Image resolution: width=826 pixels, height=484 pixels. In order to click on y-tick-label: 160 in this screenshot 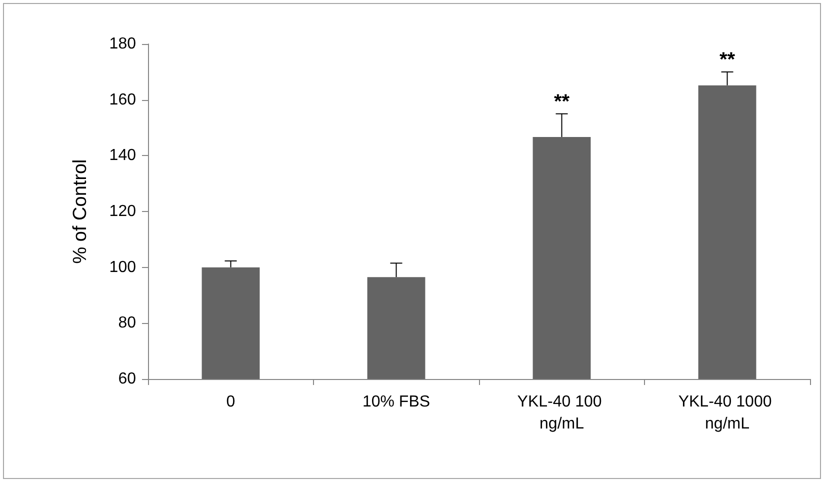, I will do `click(122, 99)`.